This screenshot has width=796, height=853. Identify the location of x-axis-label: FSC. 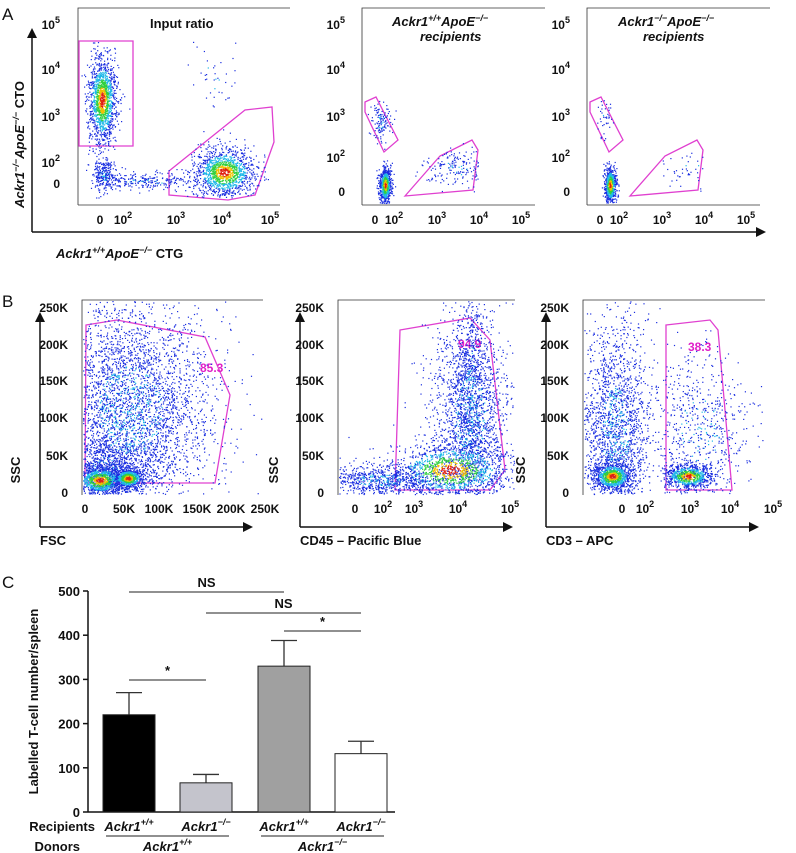
(53, 540).